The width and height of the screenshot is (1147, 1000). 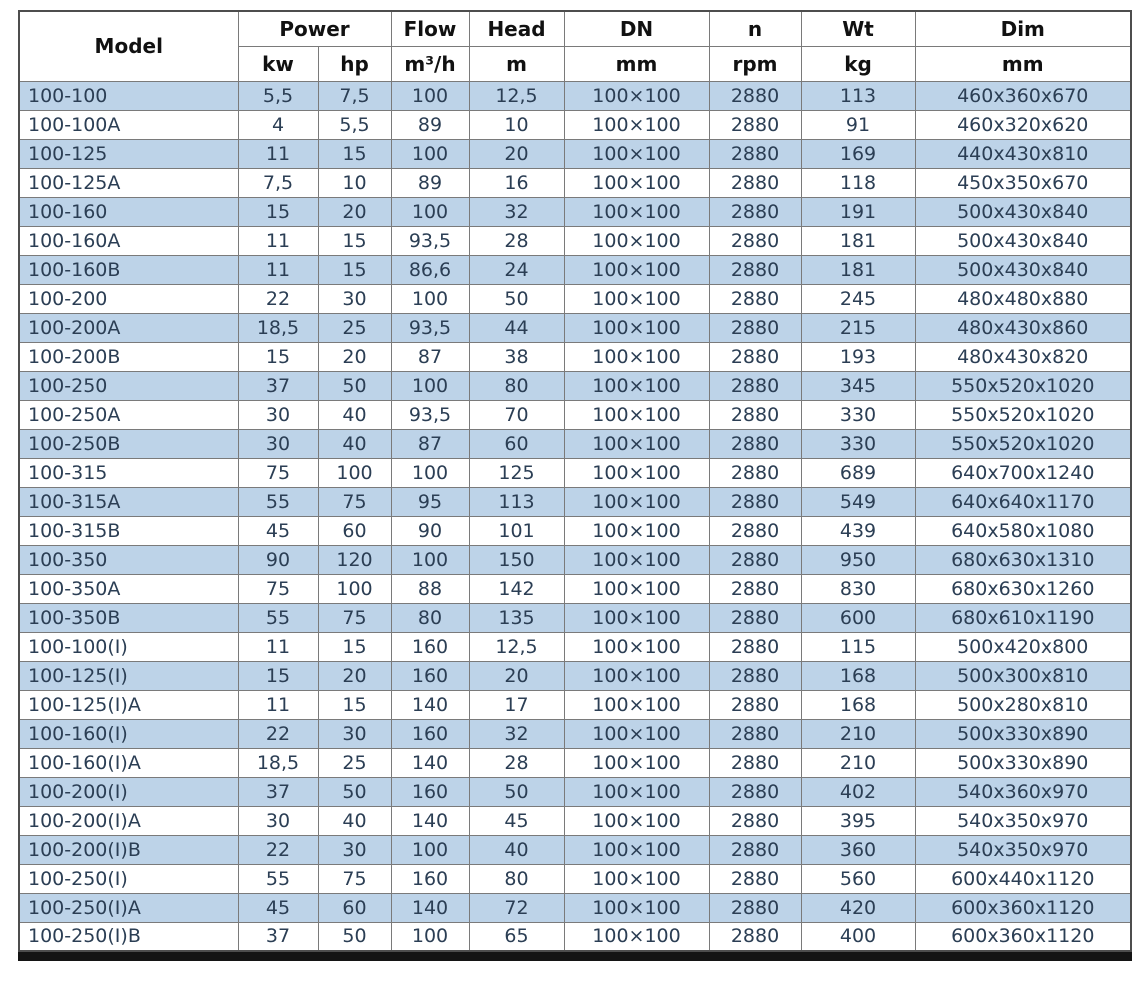 What do you see at coordinates (278, 936) in the screenshot?
I see `cell-power-kw: 37` at bounding box center [278, 936].